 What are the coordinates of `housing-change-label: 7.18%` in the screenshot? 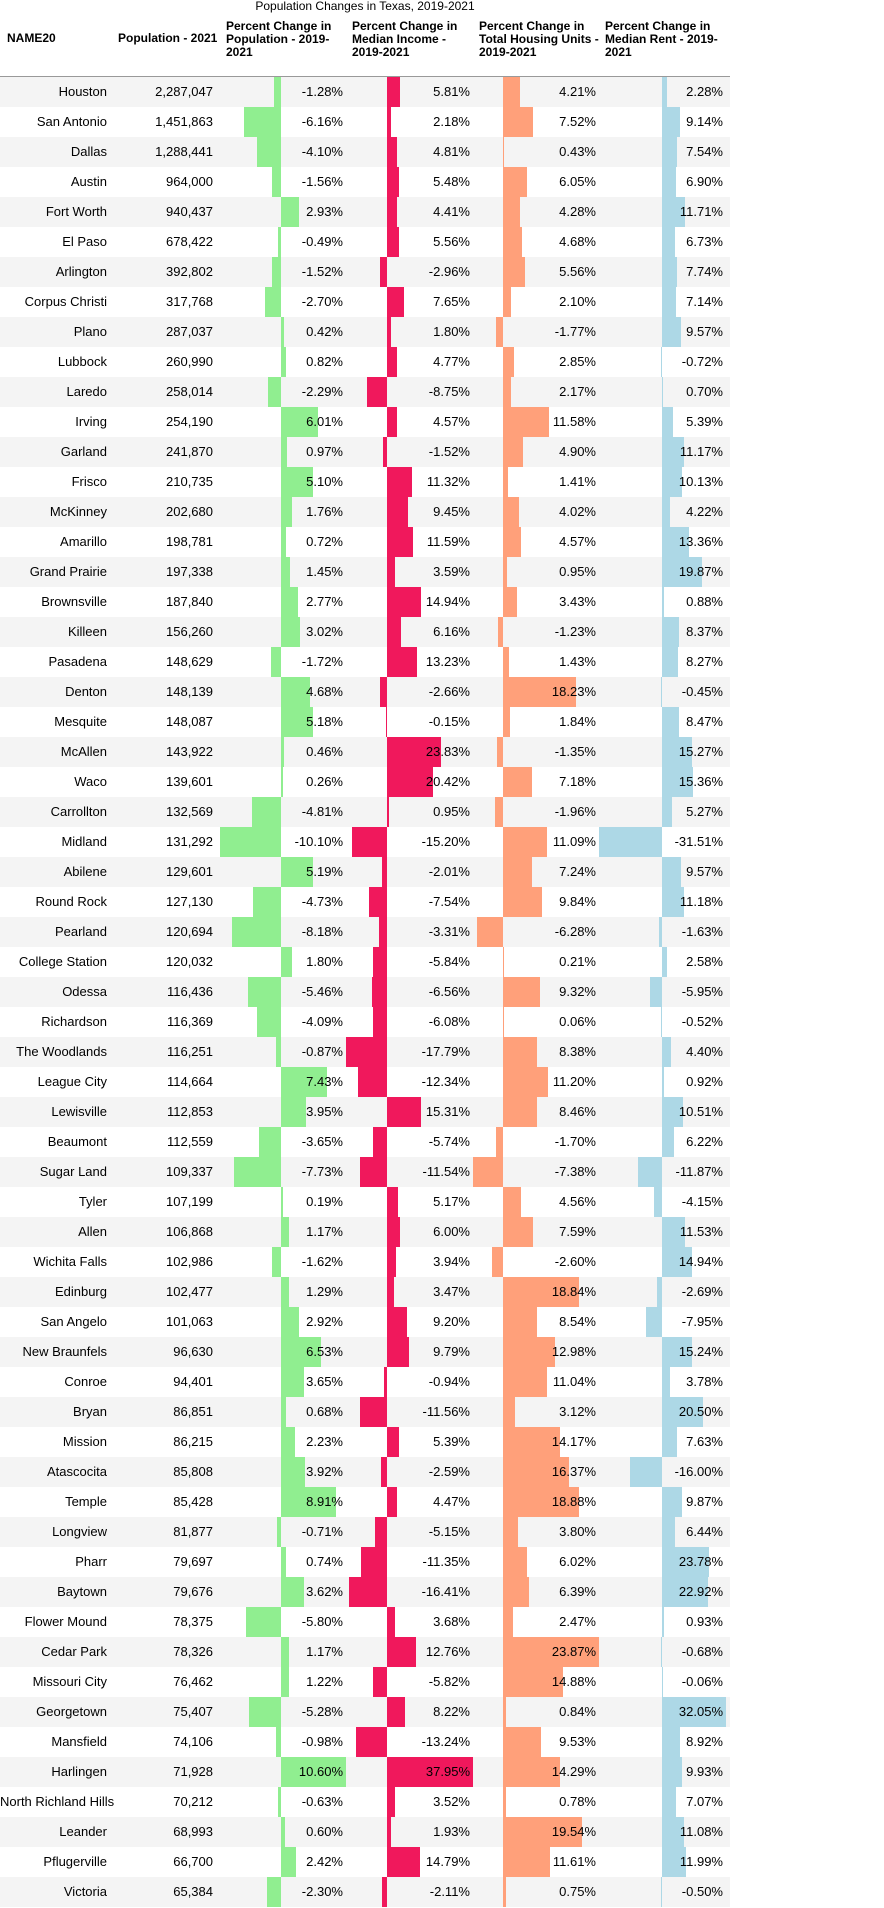 It's located at (577, 781).